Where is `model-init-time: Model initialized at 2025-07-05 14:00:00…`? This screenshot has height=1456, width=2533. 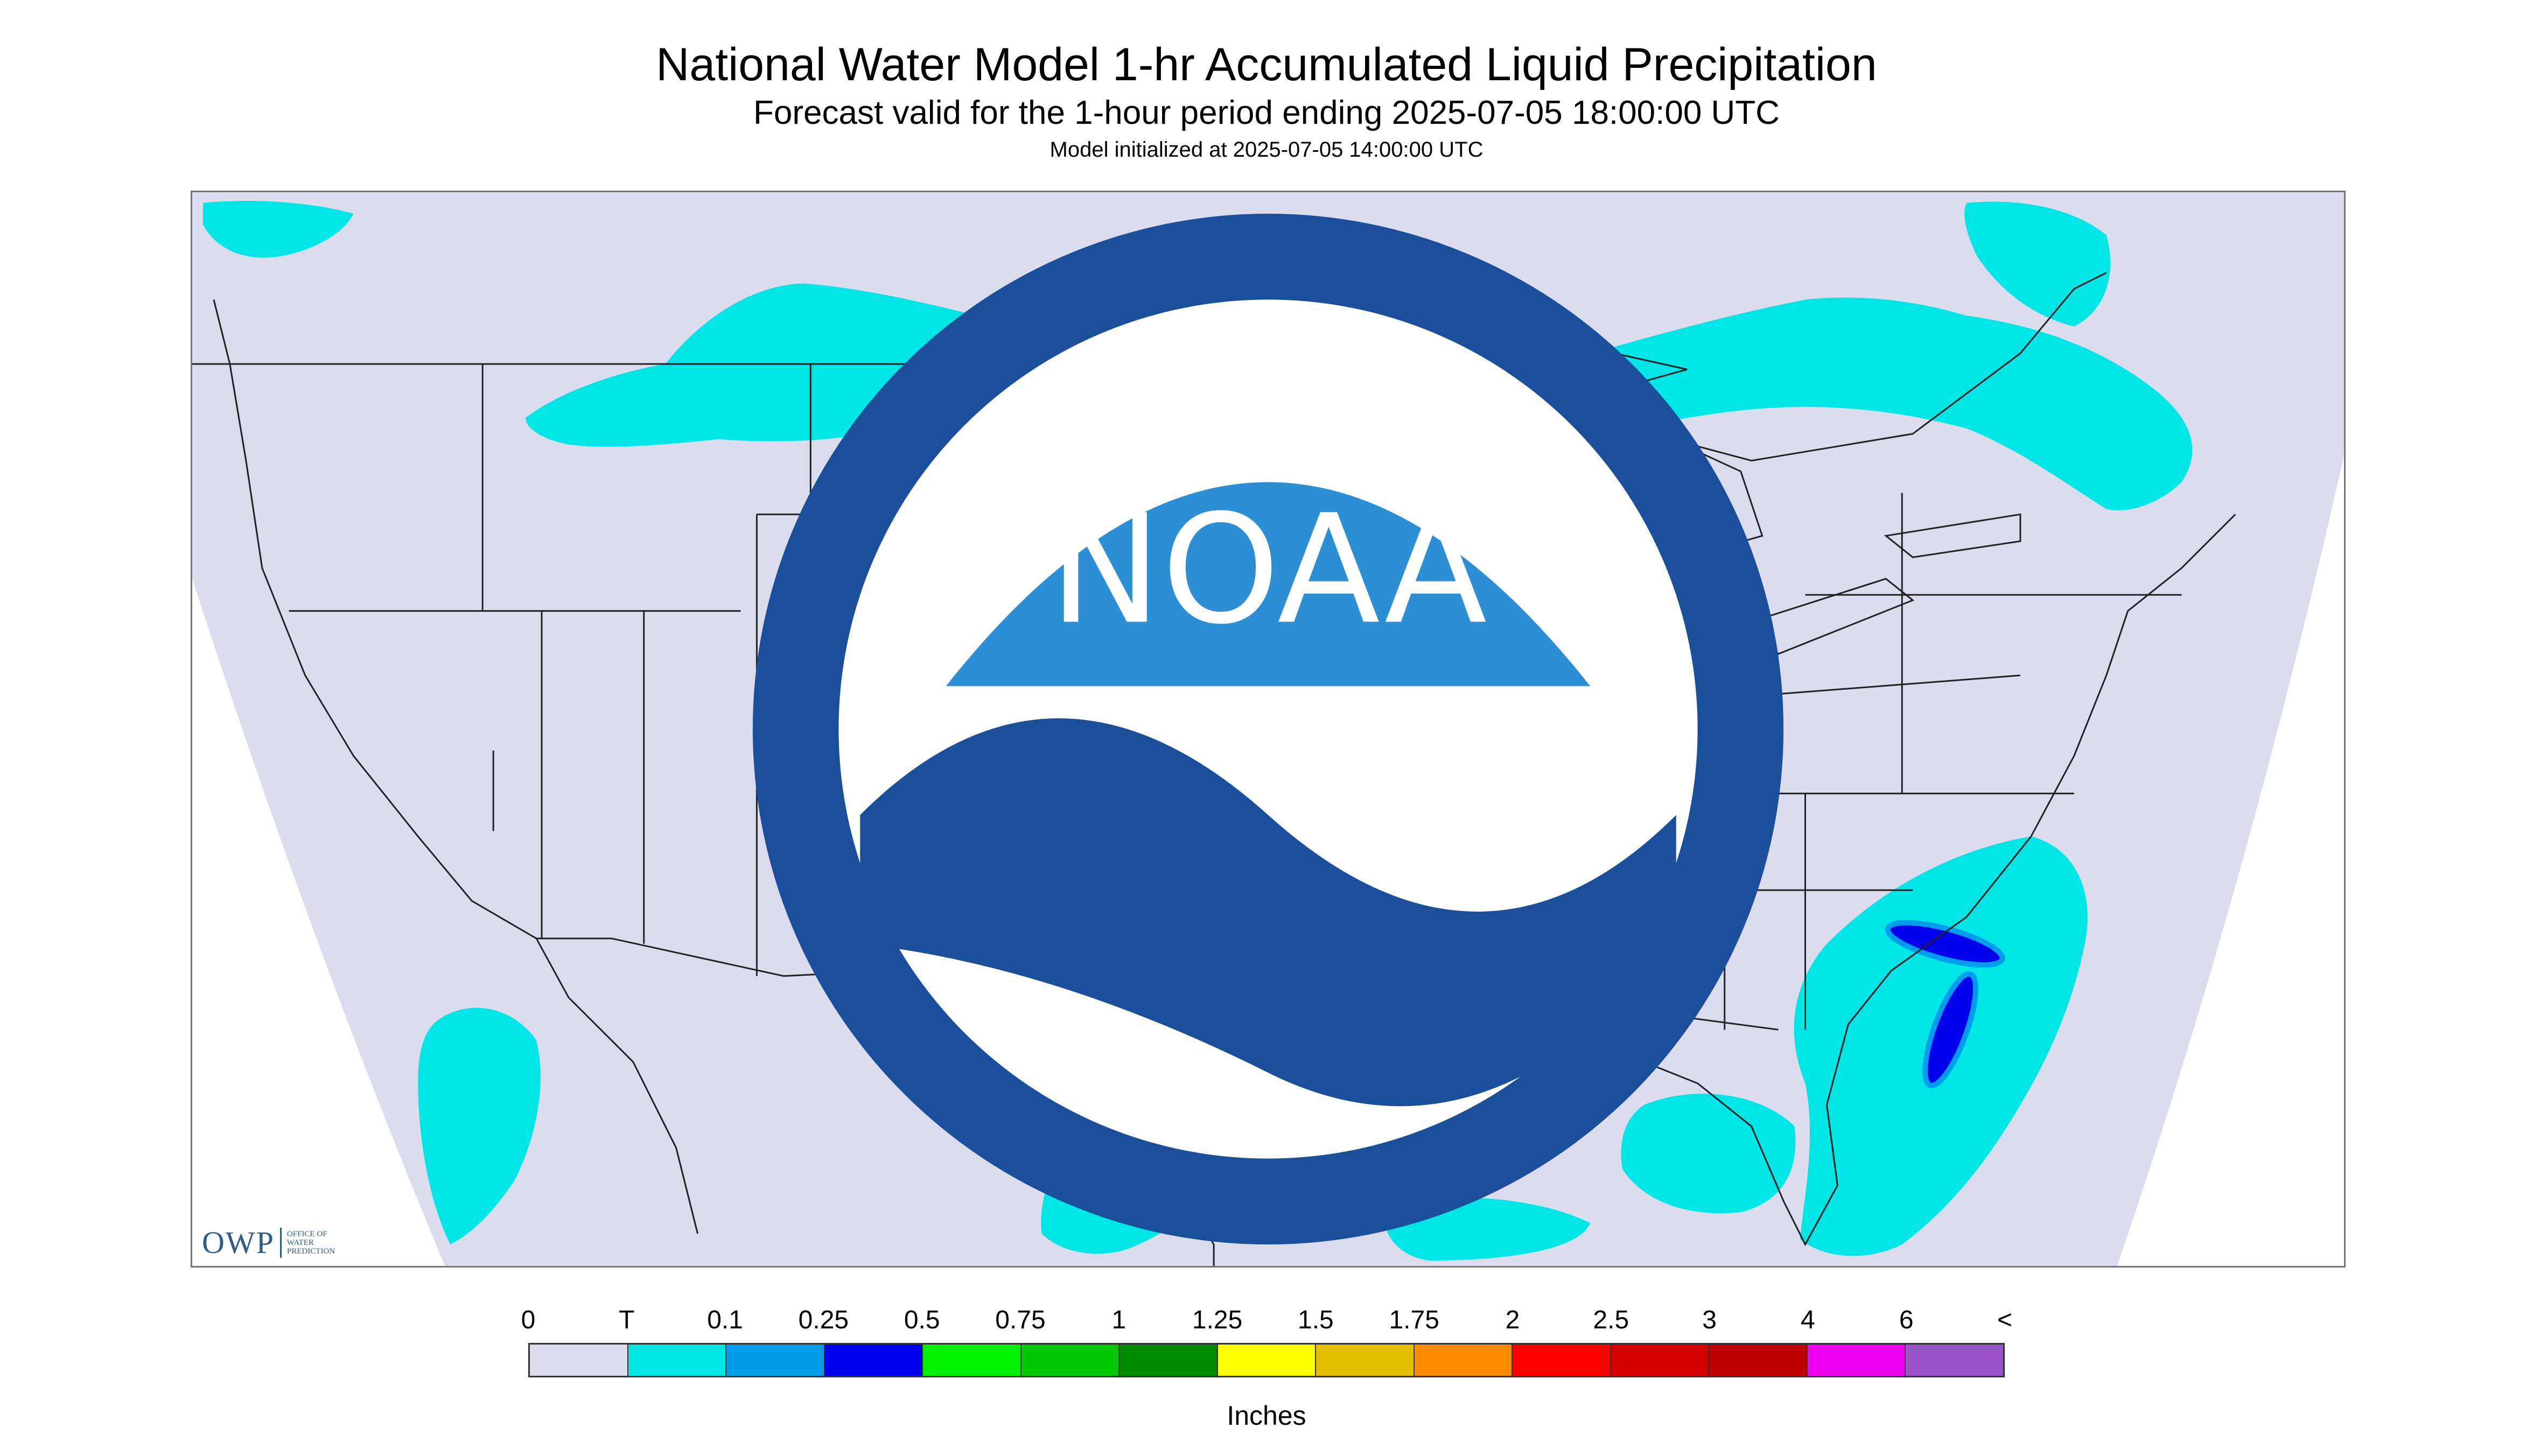 model-init-time: Model initialized at 2025-07-05 14:00:00… is located at coordinates (1266, 150).